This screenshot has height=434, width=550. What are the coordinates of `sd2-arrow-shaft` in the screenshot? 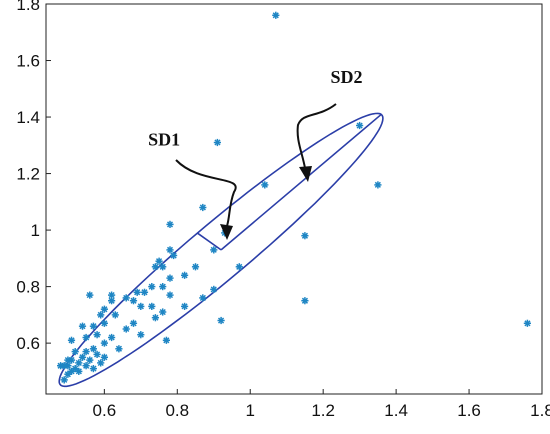 It's located at (316, 136).